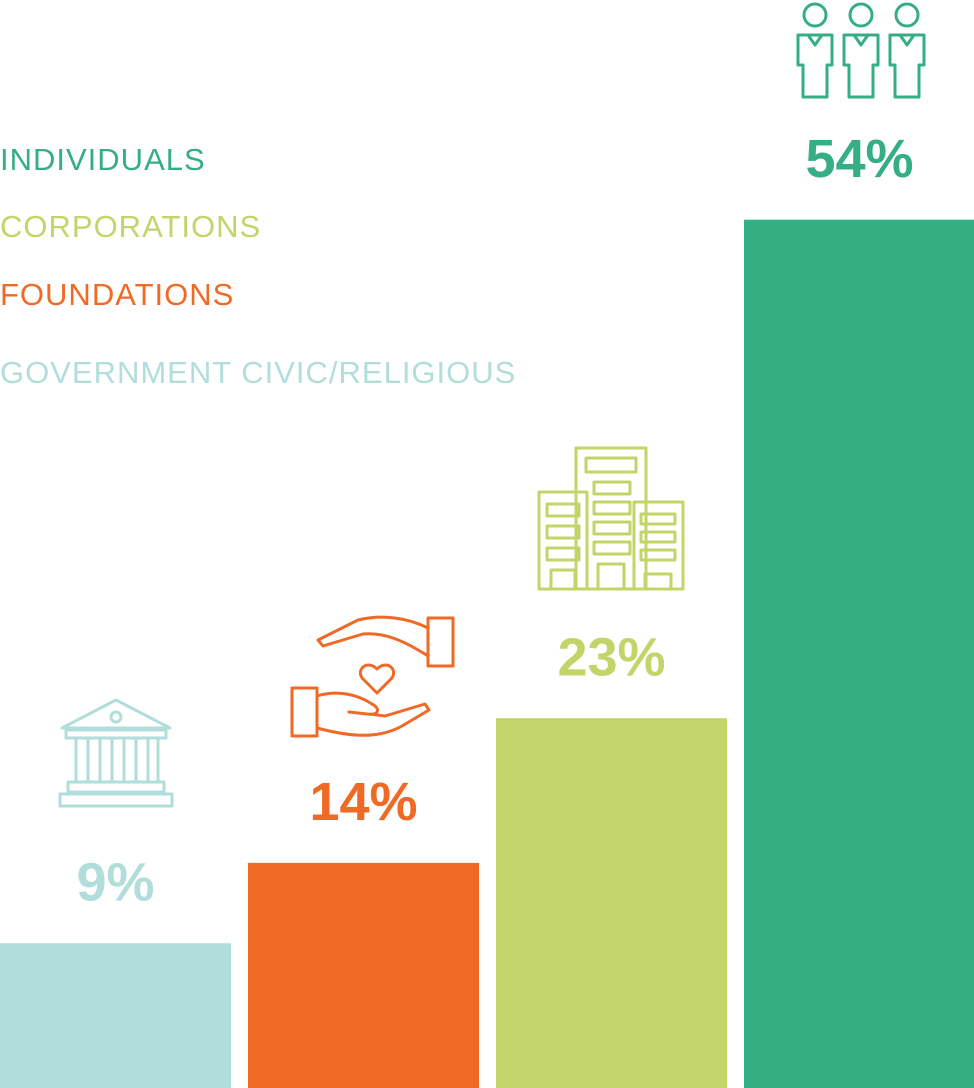 The height and width of the screenshot is (1088, 974). Describe the element at coordinates (130, 226) in the screenshot. I see `legend-entry: CORPORATIONS` at that location.